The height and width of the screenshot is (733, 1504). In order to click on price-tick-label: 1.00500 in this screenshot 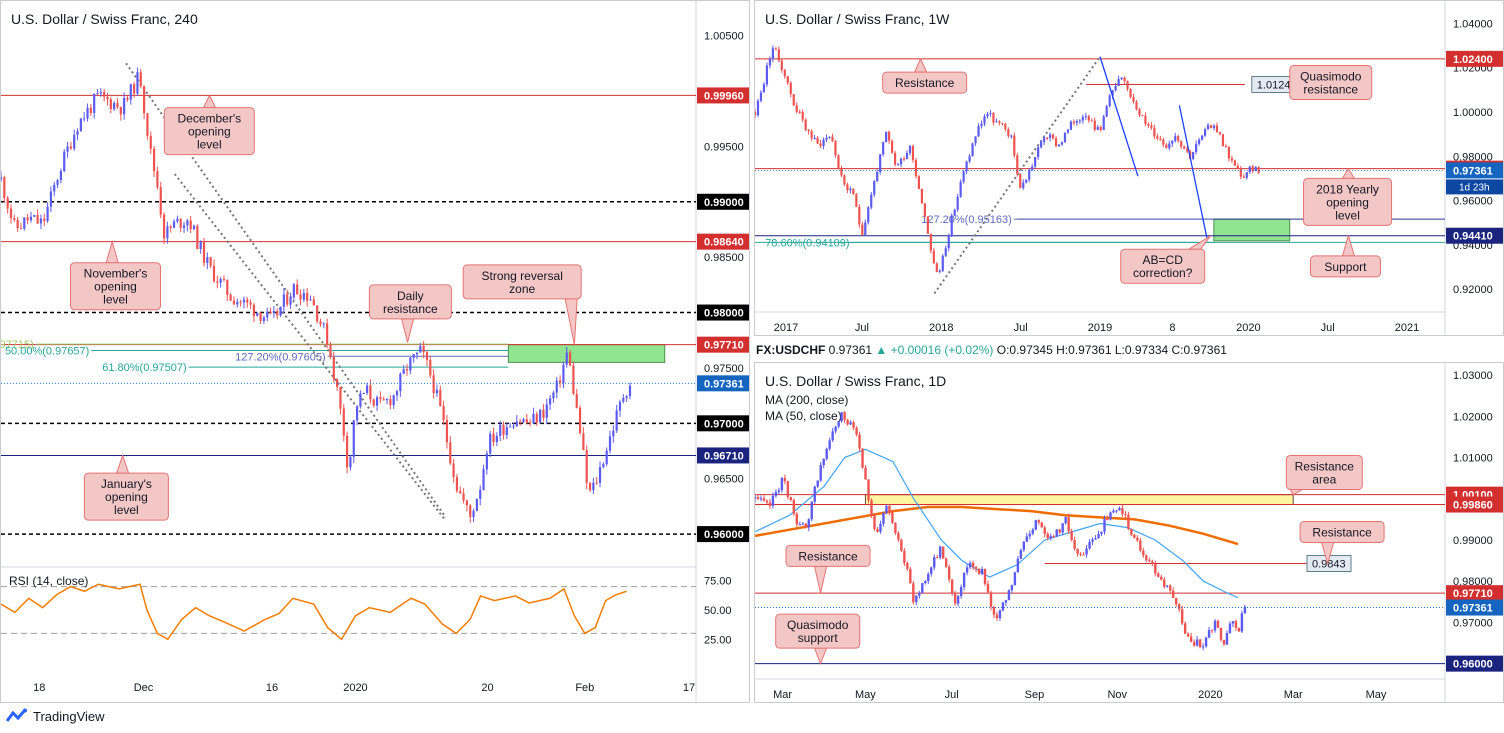, I will do `click(724, 37)`.